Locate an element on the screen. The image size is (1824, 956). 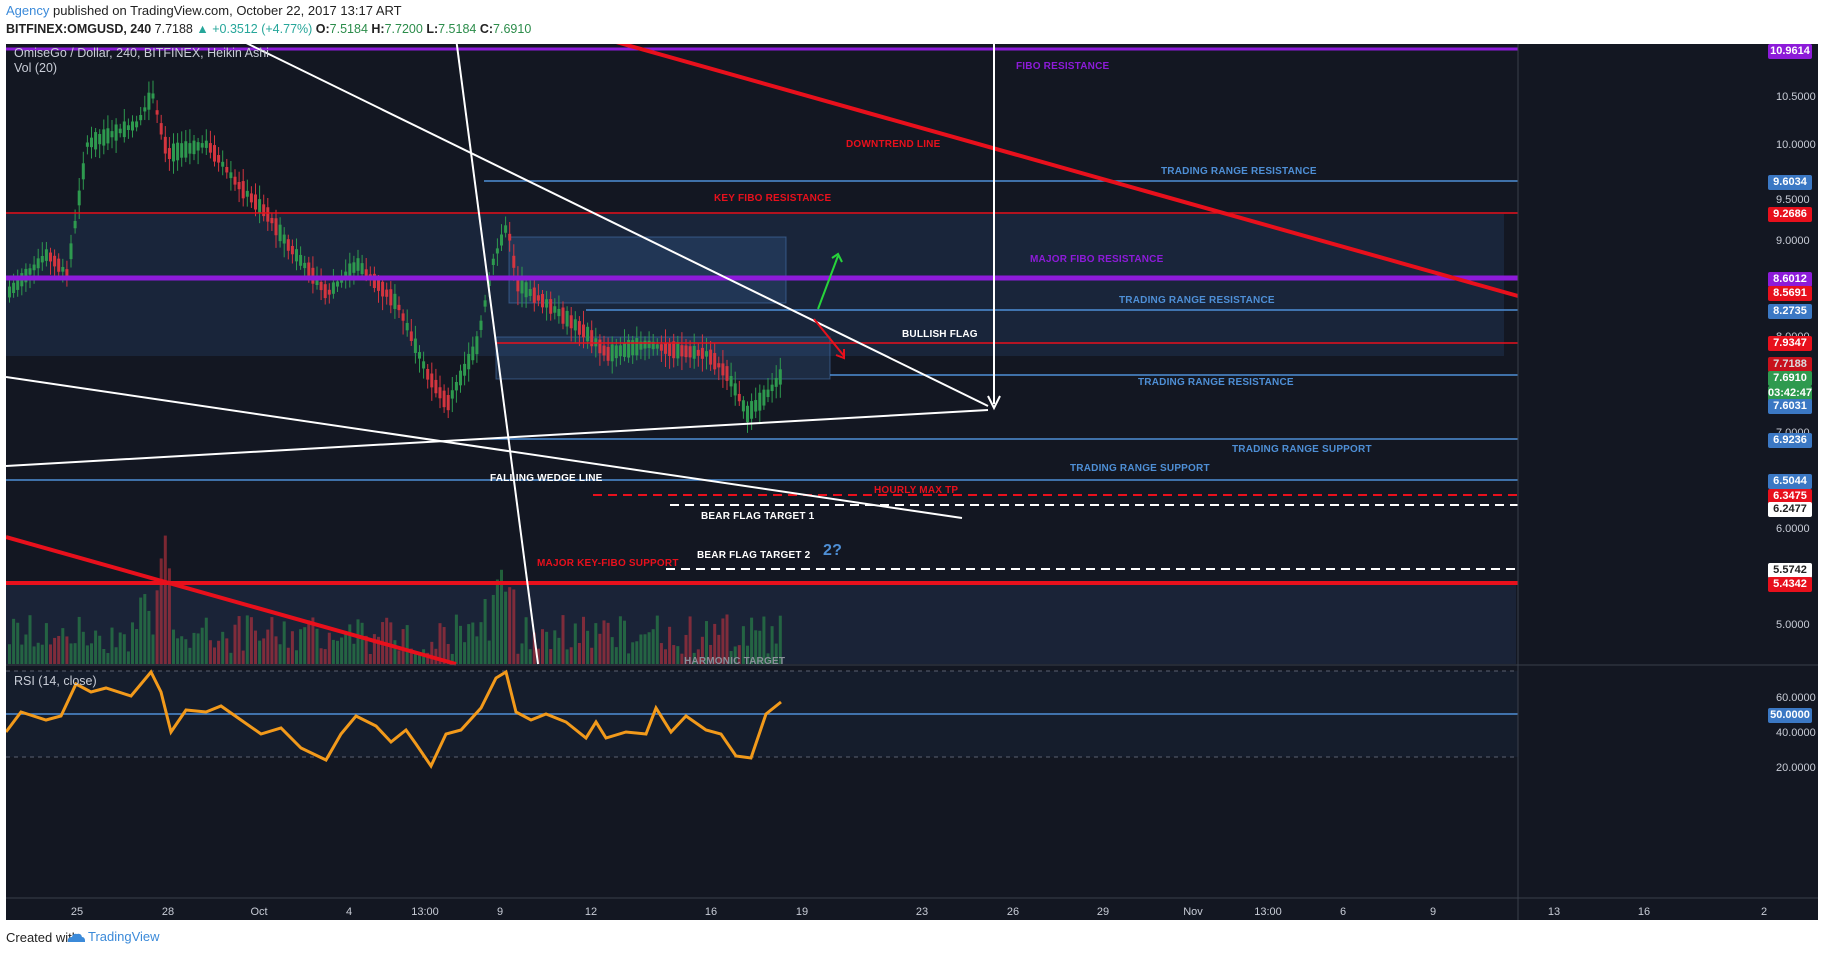
time-tick: 13 is located at coordinates (1554, 912).